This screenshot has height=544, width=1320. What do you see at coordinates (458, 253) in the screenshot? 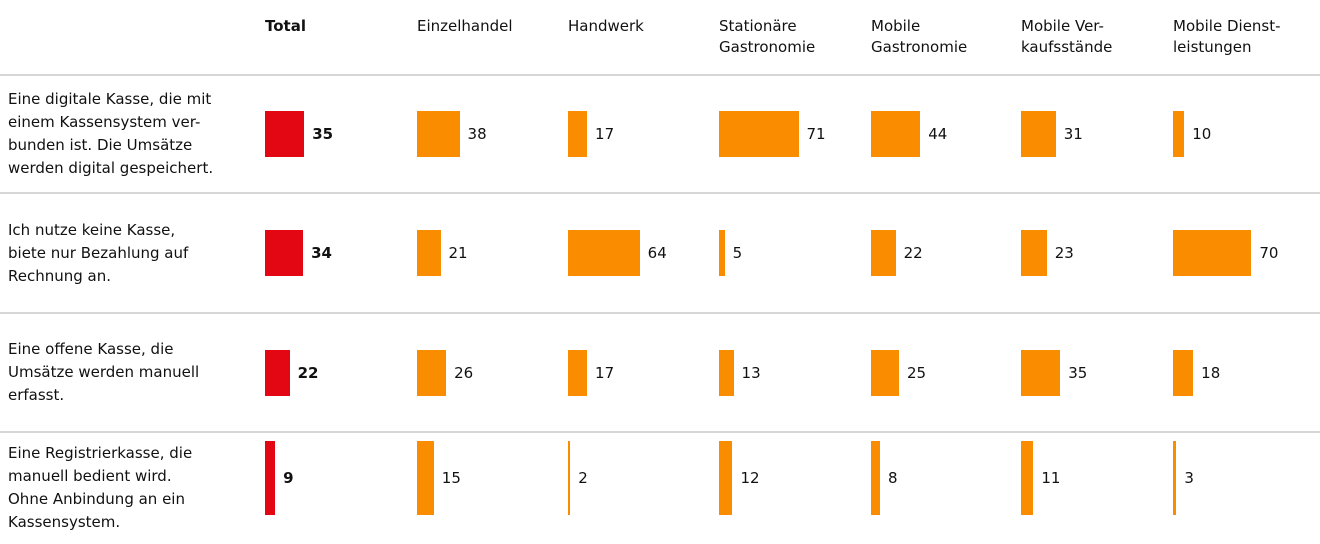
I see `value-label: 21` at bounding box center [458, 253].